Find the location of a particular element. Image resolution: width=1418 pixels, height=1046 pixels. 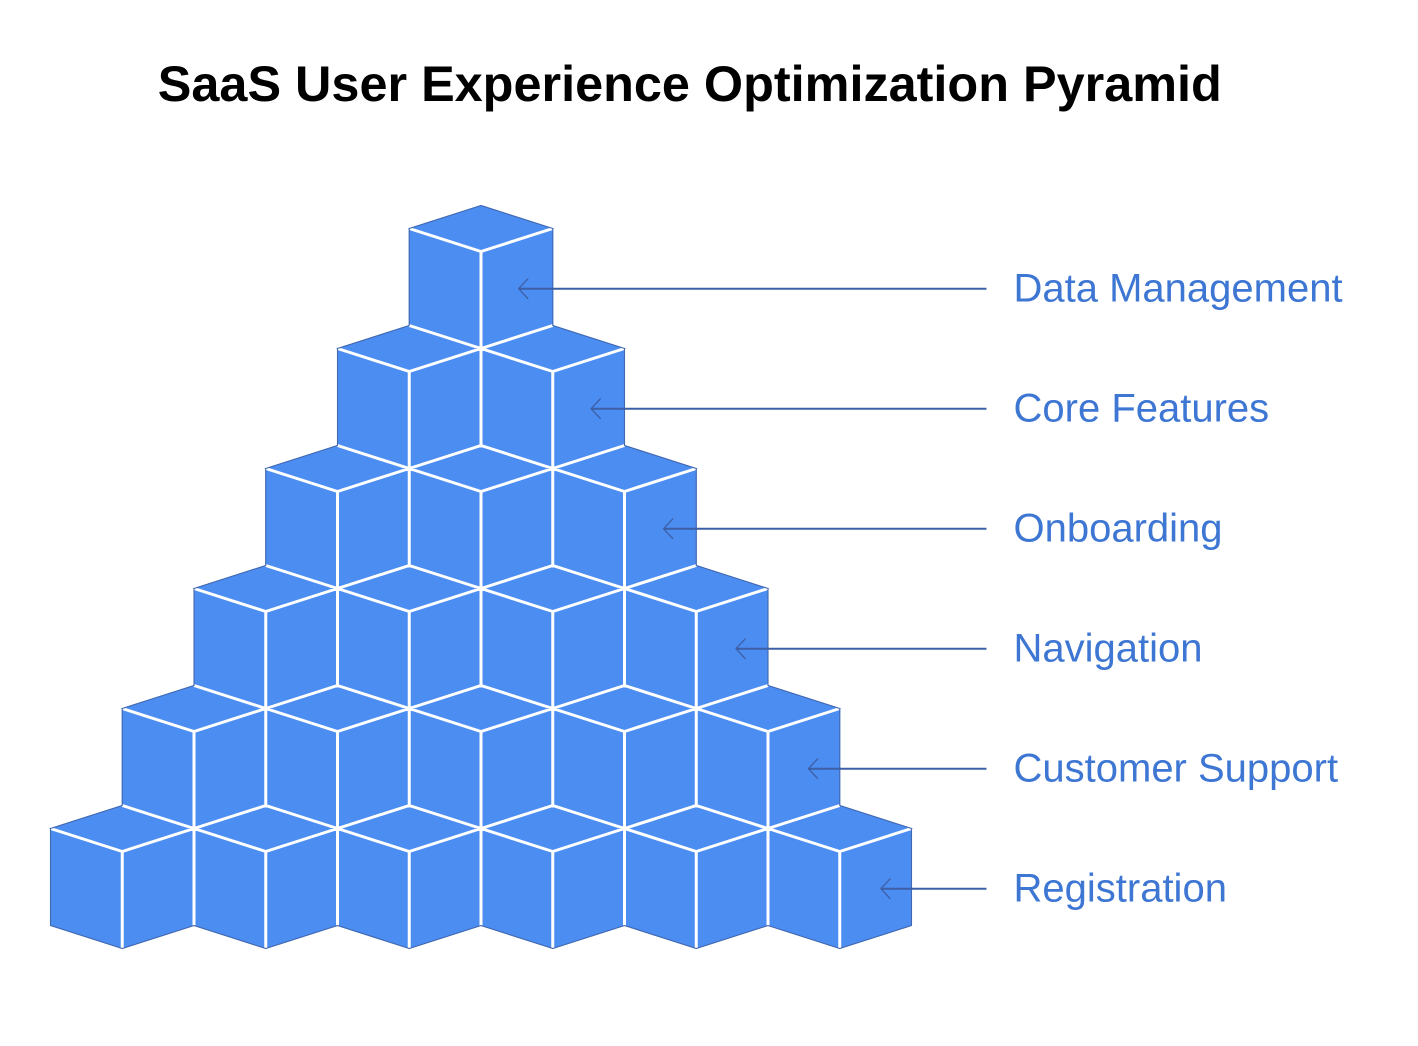

svg-text: Customer Support is located at coordinates (1176, 768).